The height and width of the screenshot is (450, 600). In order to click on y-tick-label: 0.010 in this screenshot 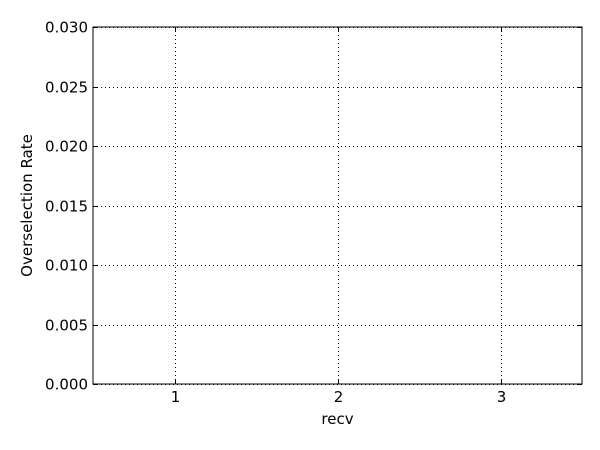, I will do `click(66, 266)`.